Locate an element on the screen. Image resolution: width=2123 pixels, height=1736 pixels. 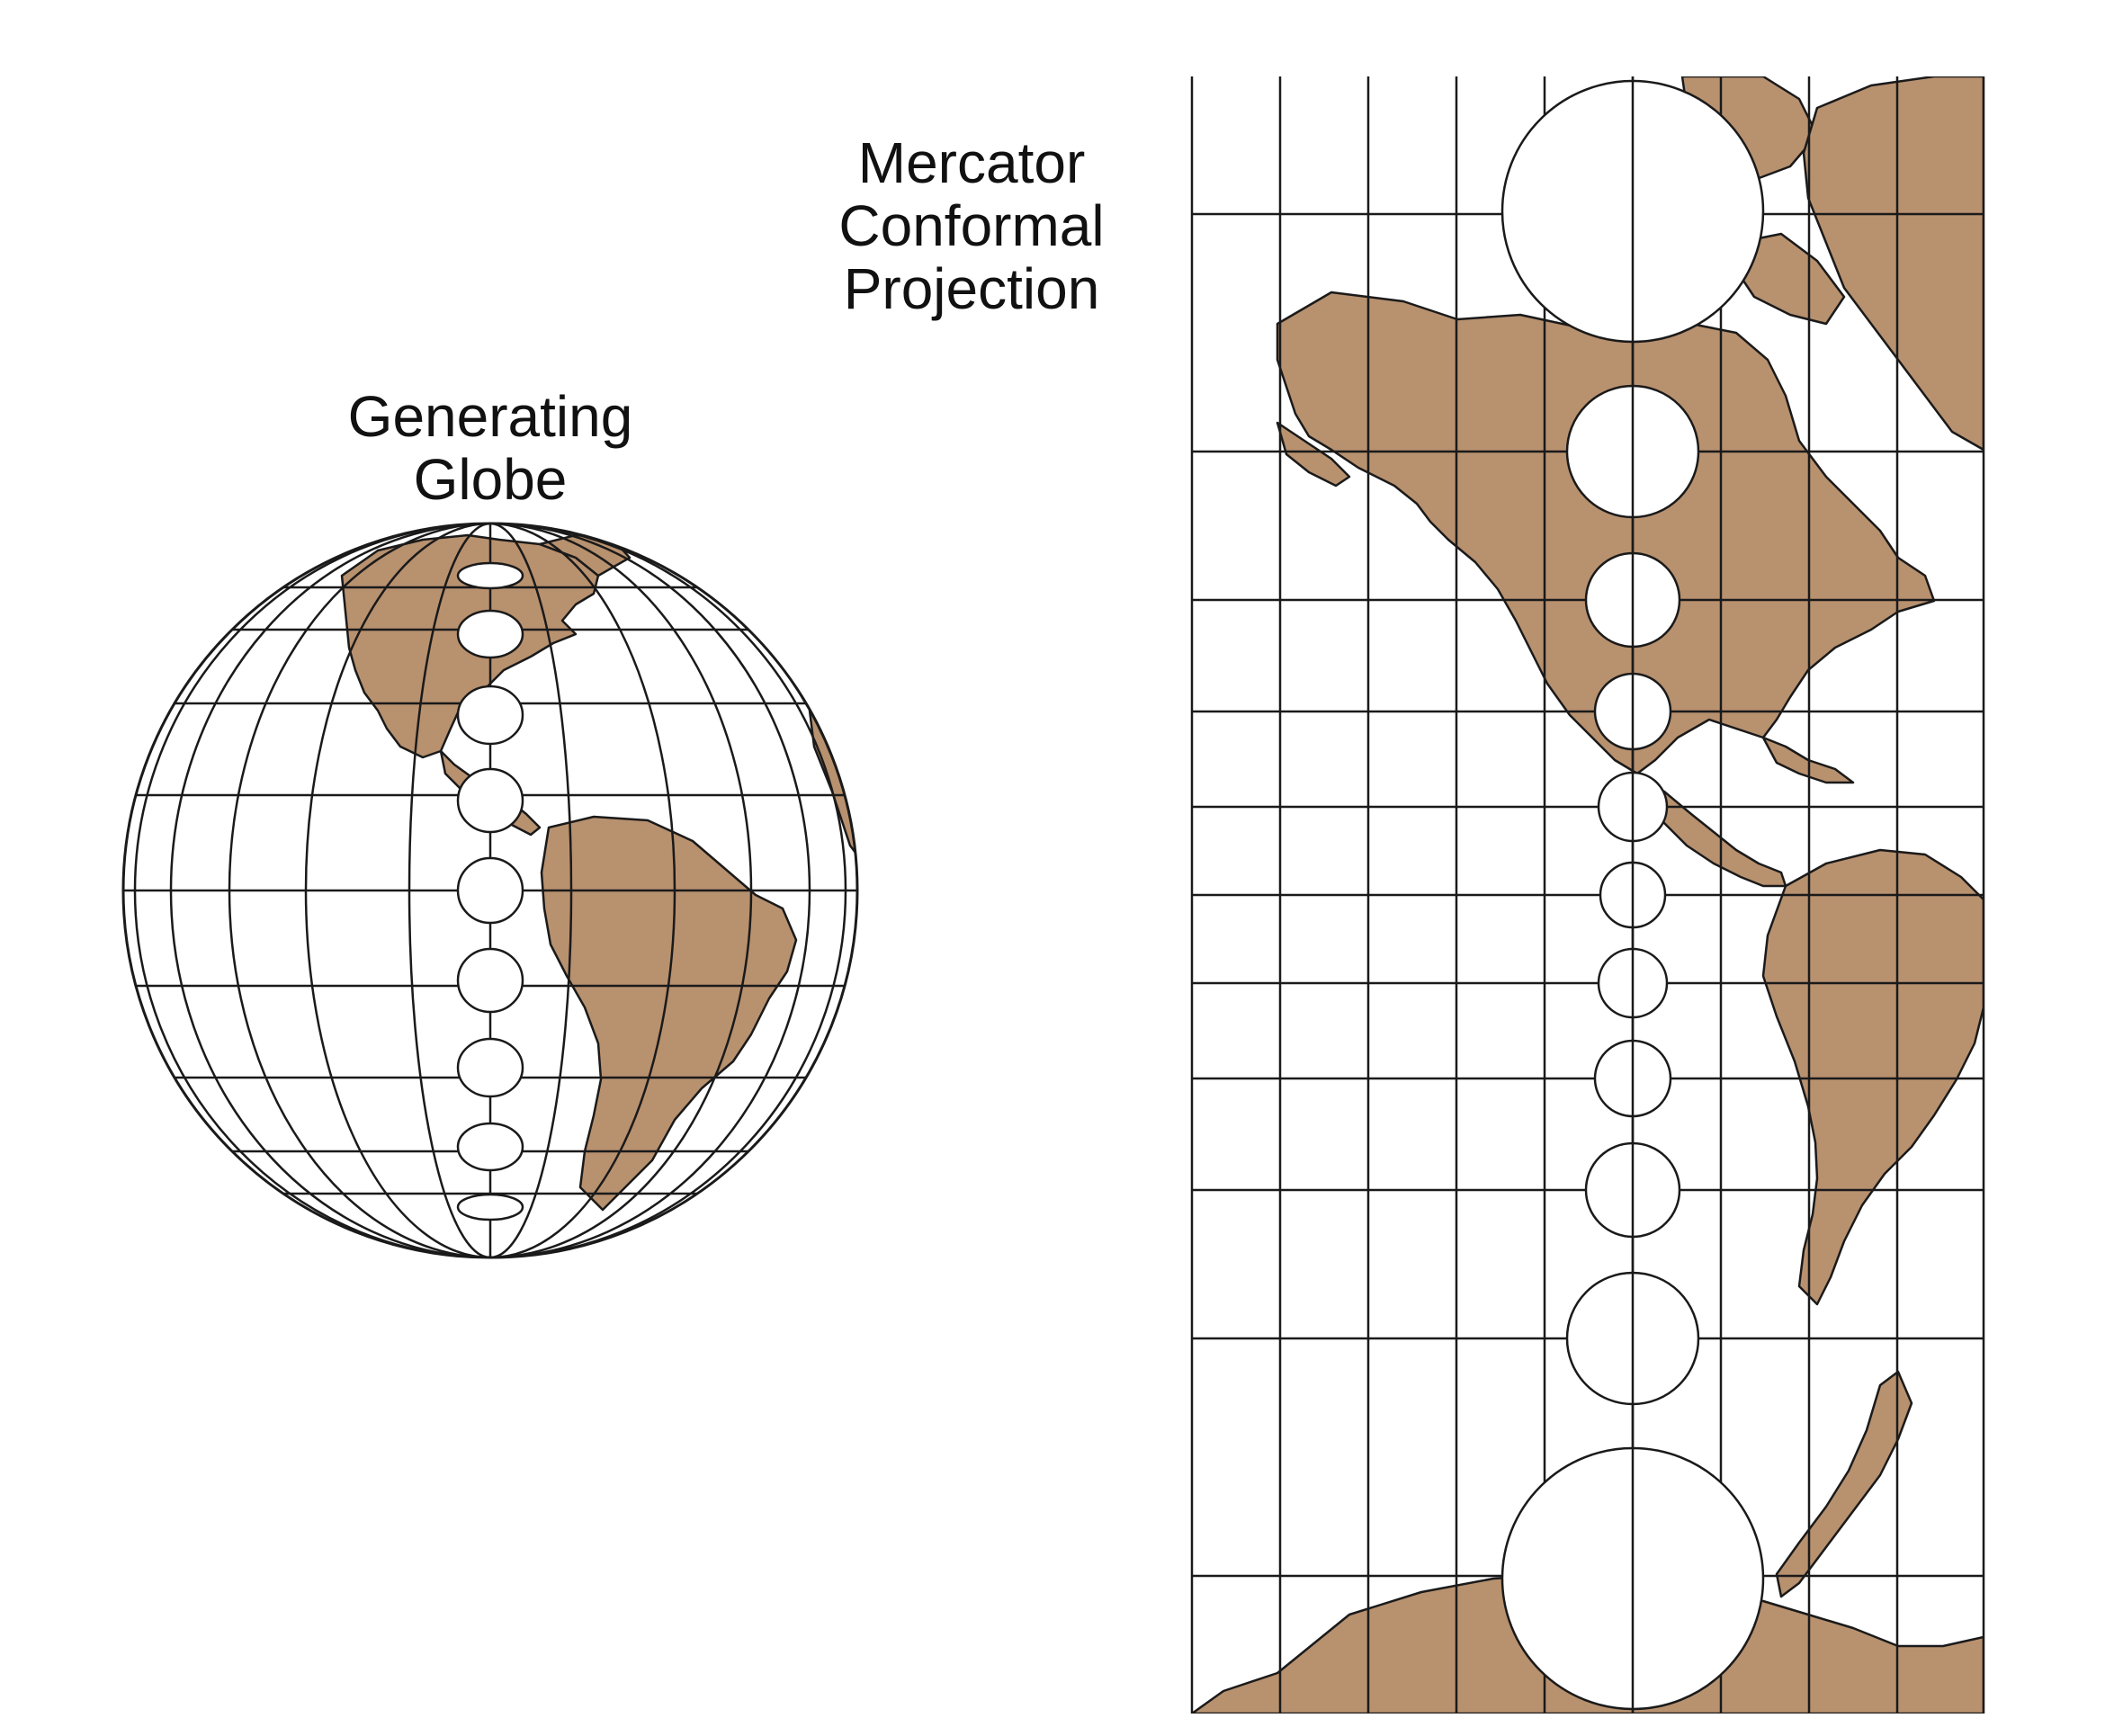
globe-tissot-circles is located at coordinates (490, 891).